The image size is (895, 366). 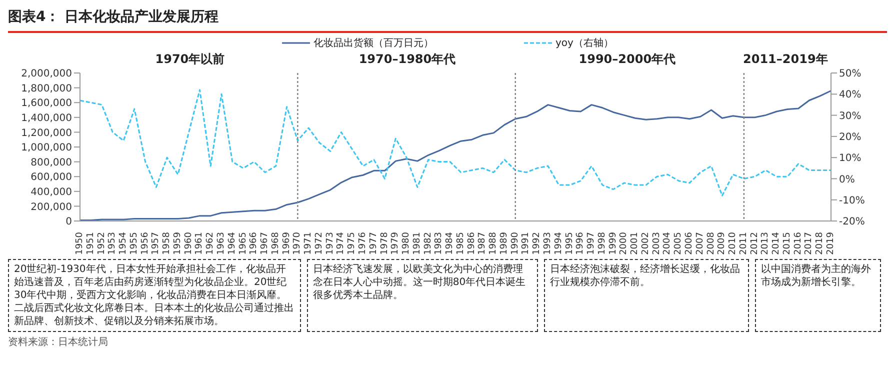 I want to click on x-tick-label: 1989, so click(x=504, y=243).